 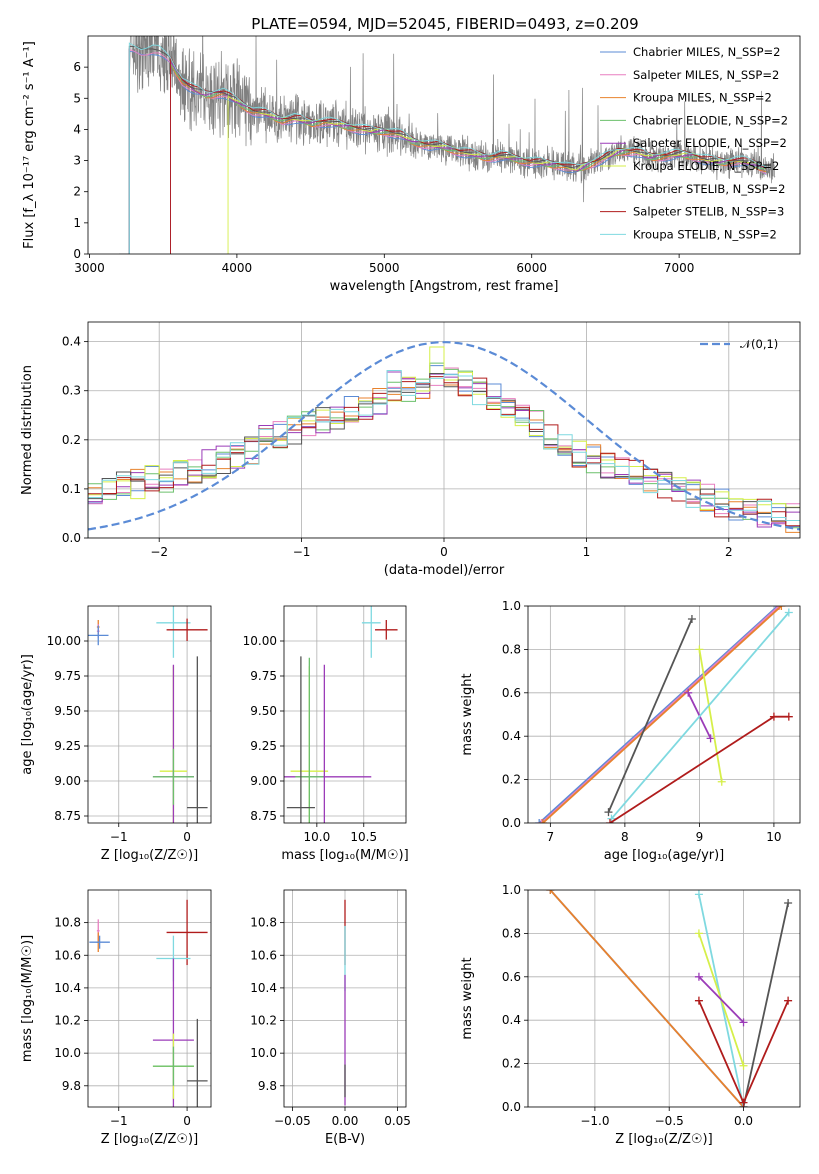 I want to click on x-tick-label: −1, so click(x=119, y=837).